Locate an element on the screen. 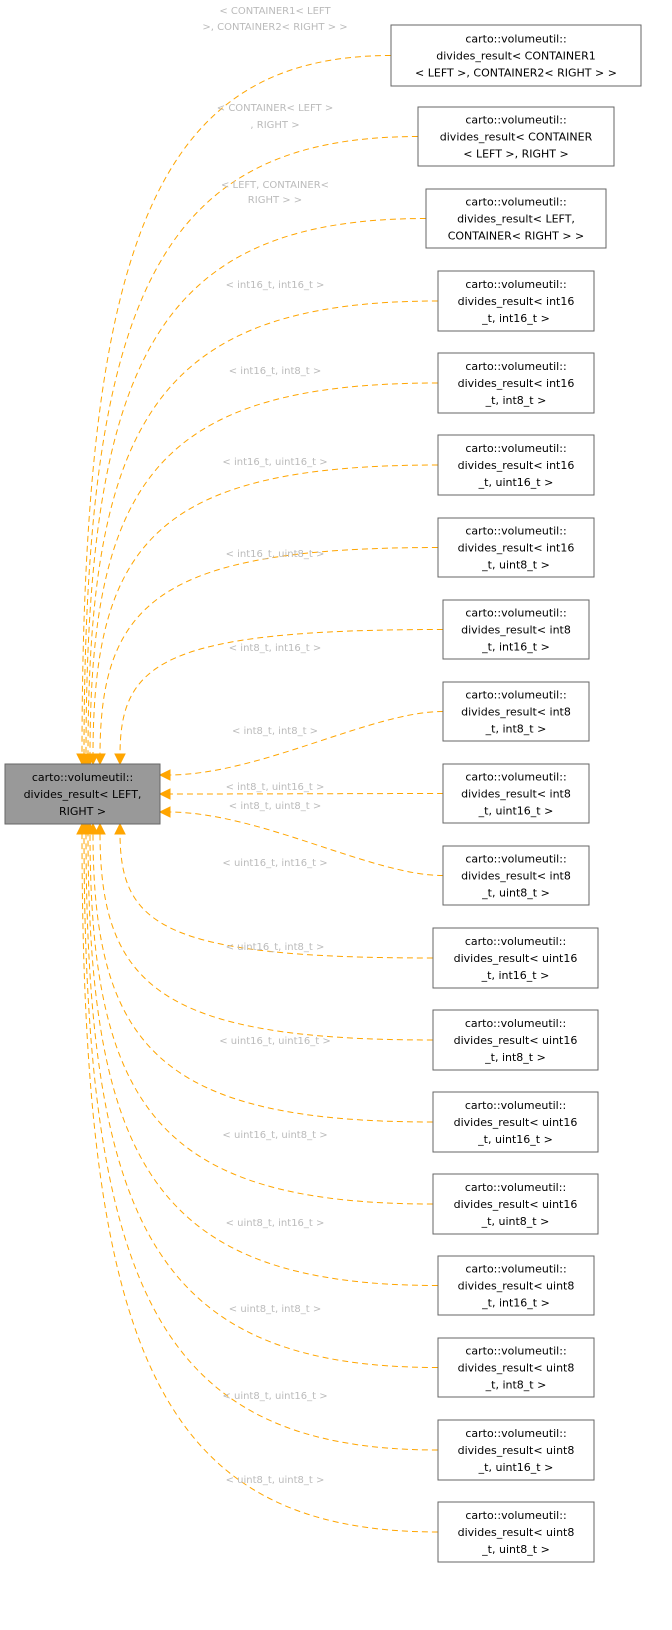 This screenshot has height=1630, width=672. edge-label: < uint16_t, int16_t > is located at coordinates (274, 863).